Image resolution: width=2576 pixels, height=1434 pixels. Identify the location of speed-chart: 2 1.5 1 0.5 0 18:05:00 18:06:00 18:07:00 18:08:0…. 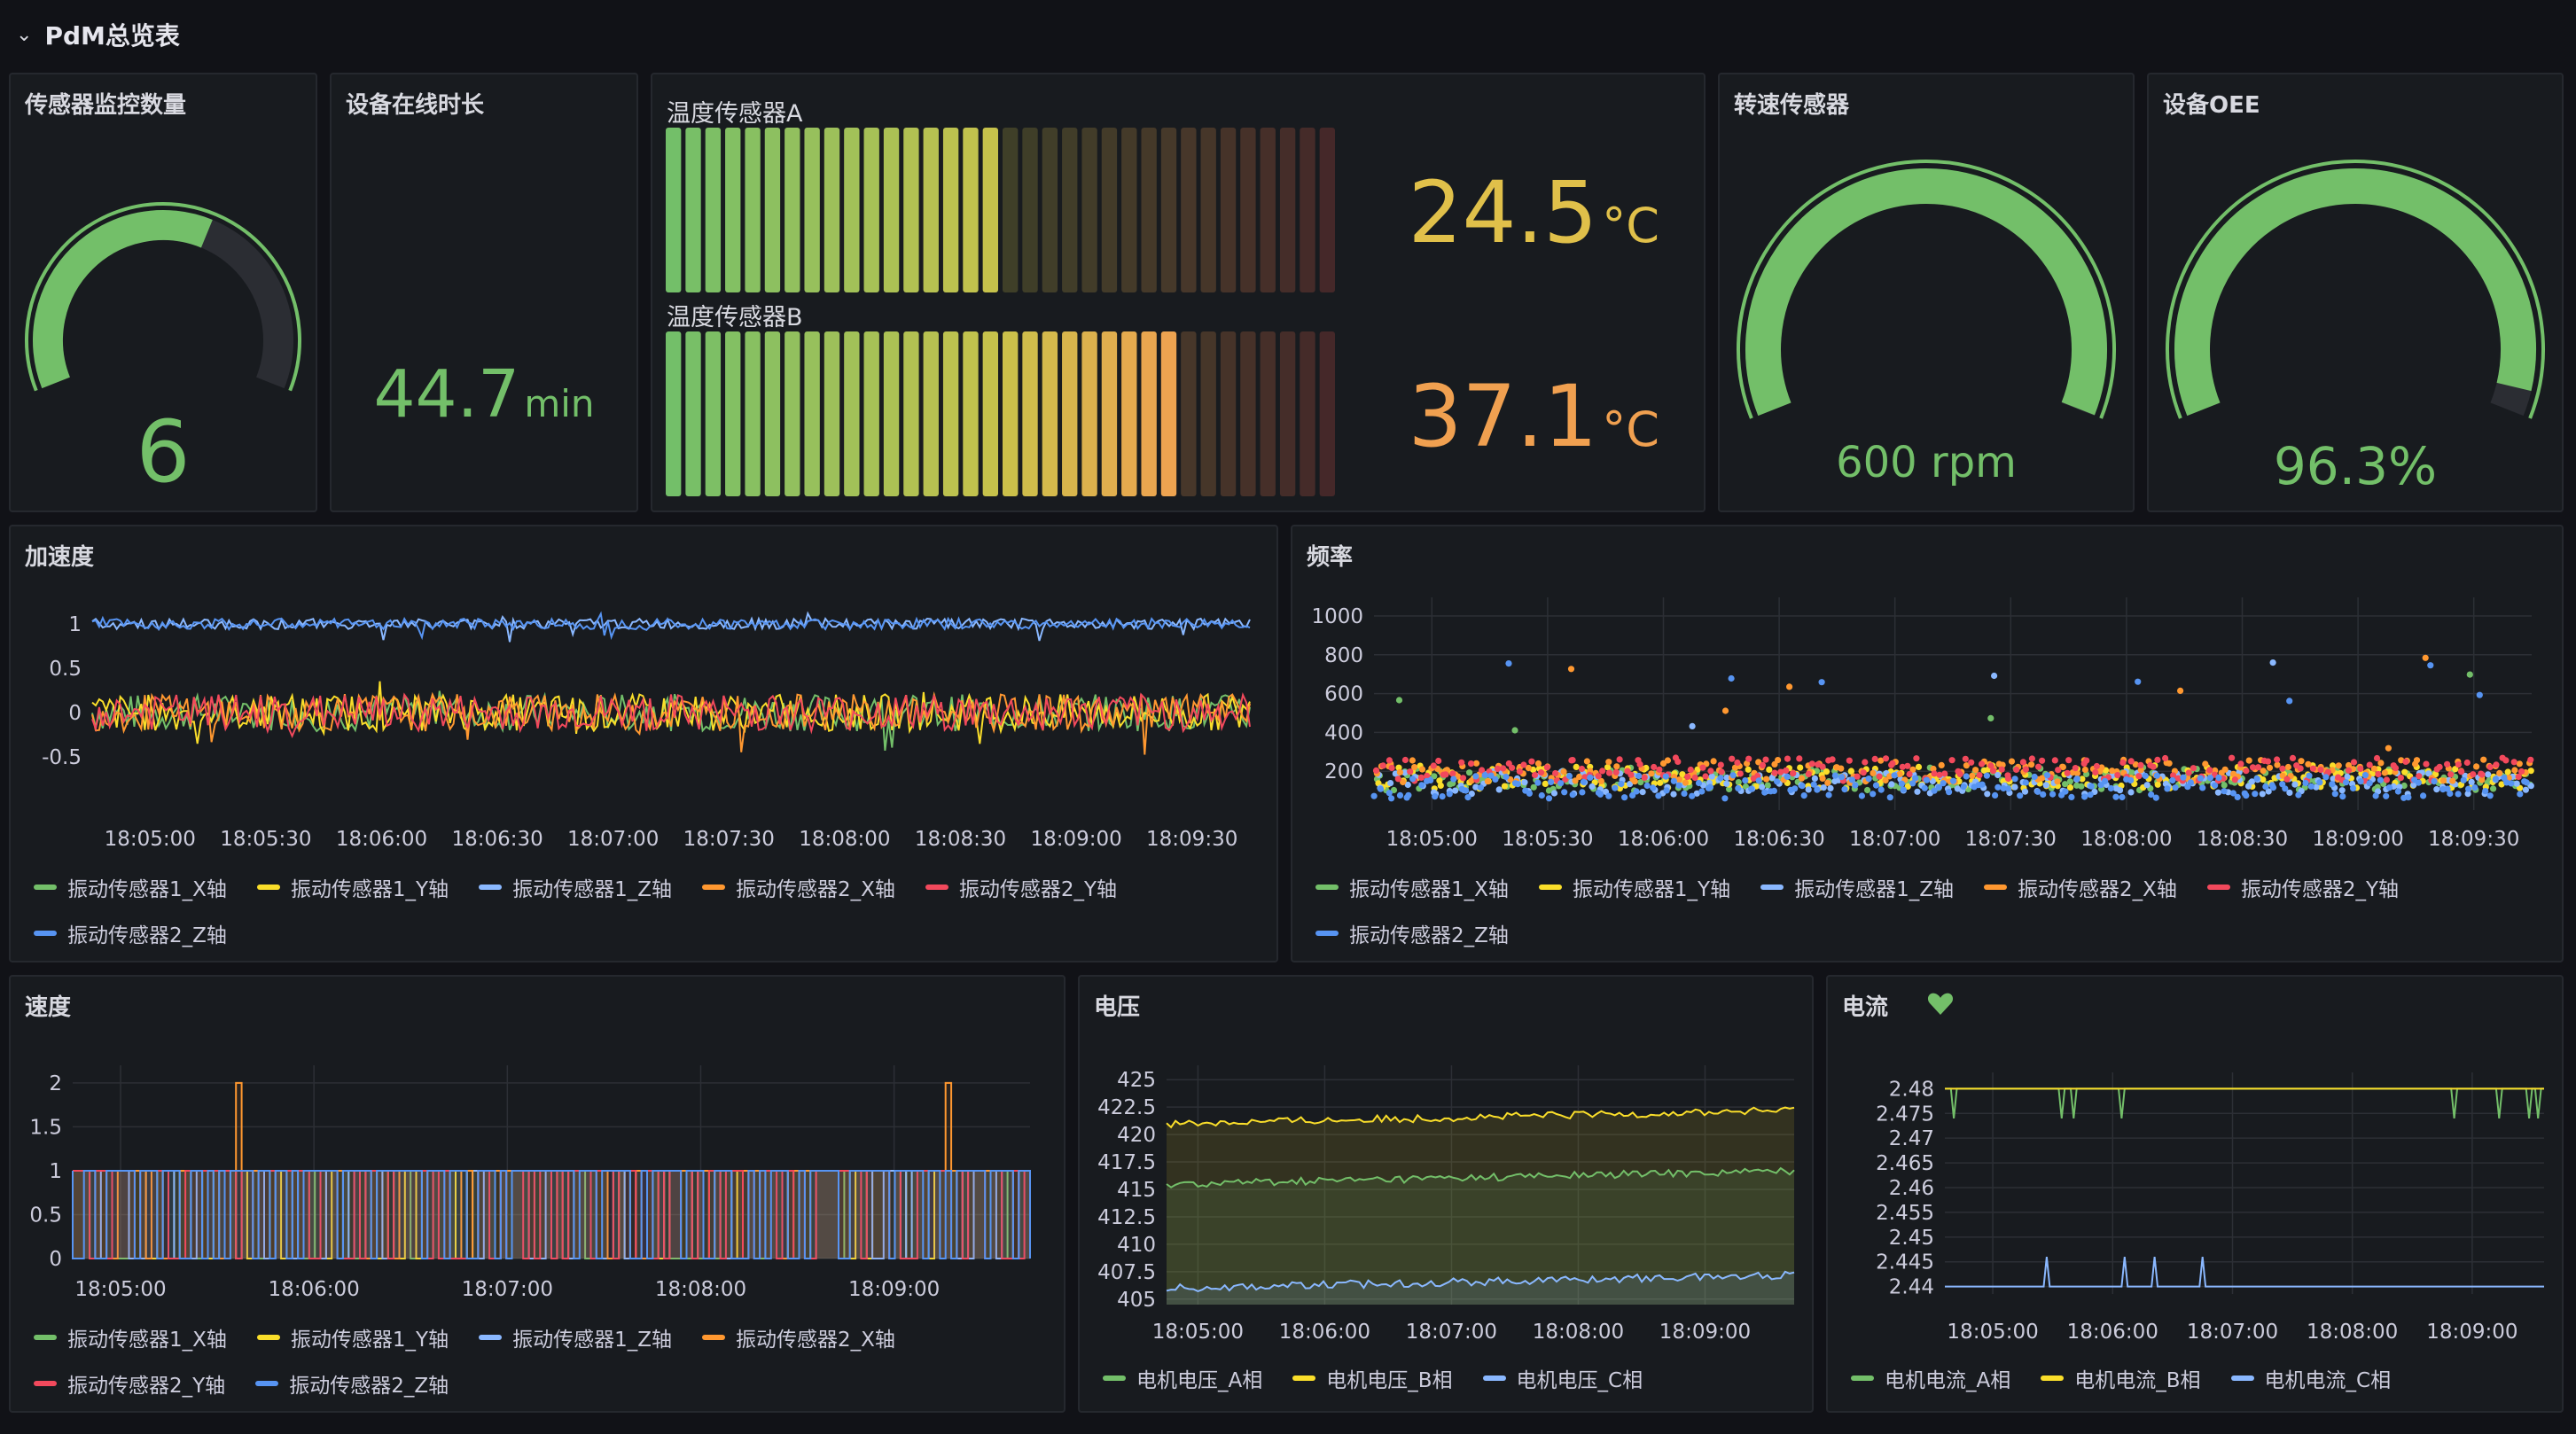
(537, 1216).